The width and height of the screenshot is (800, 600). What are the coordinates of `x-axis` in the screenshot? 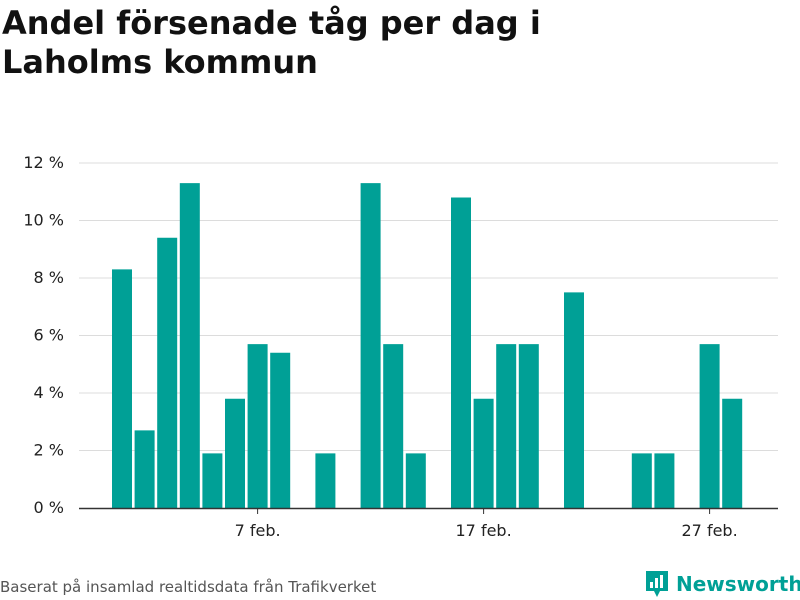 It's located at (428, 510).